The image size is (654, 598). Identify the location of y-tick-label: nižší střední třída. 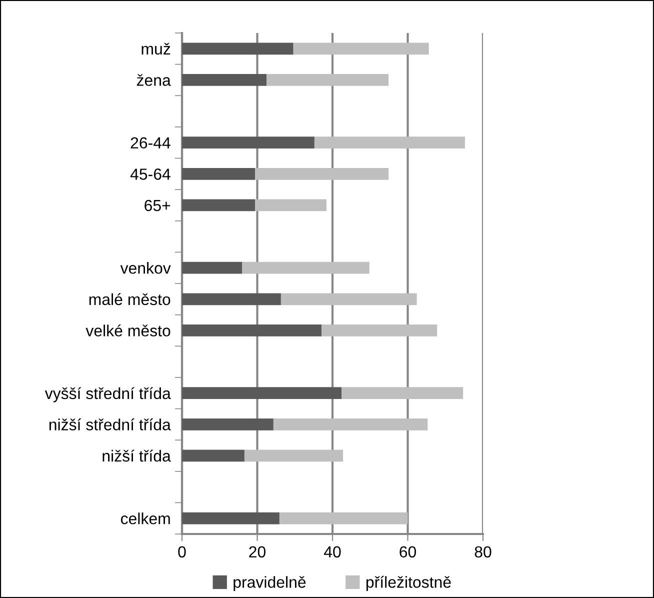
(110, 424).